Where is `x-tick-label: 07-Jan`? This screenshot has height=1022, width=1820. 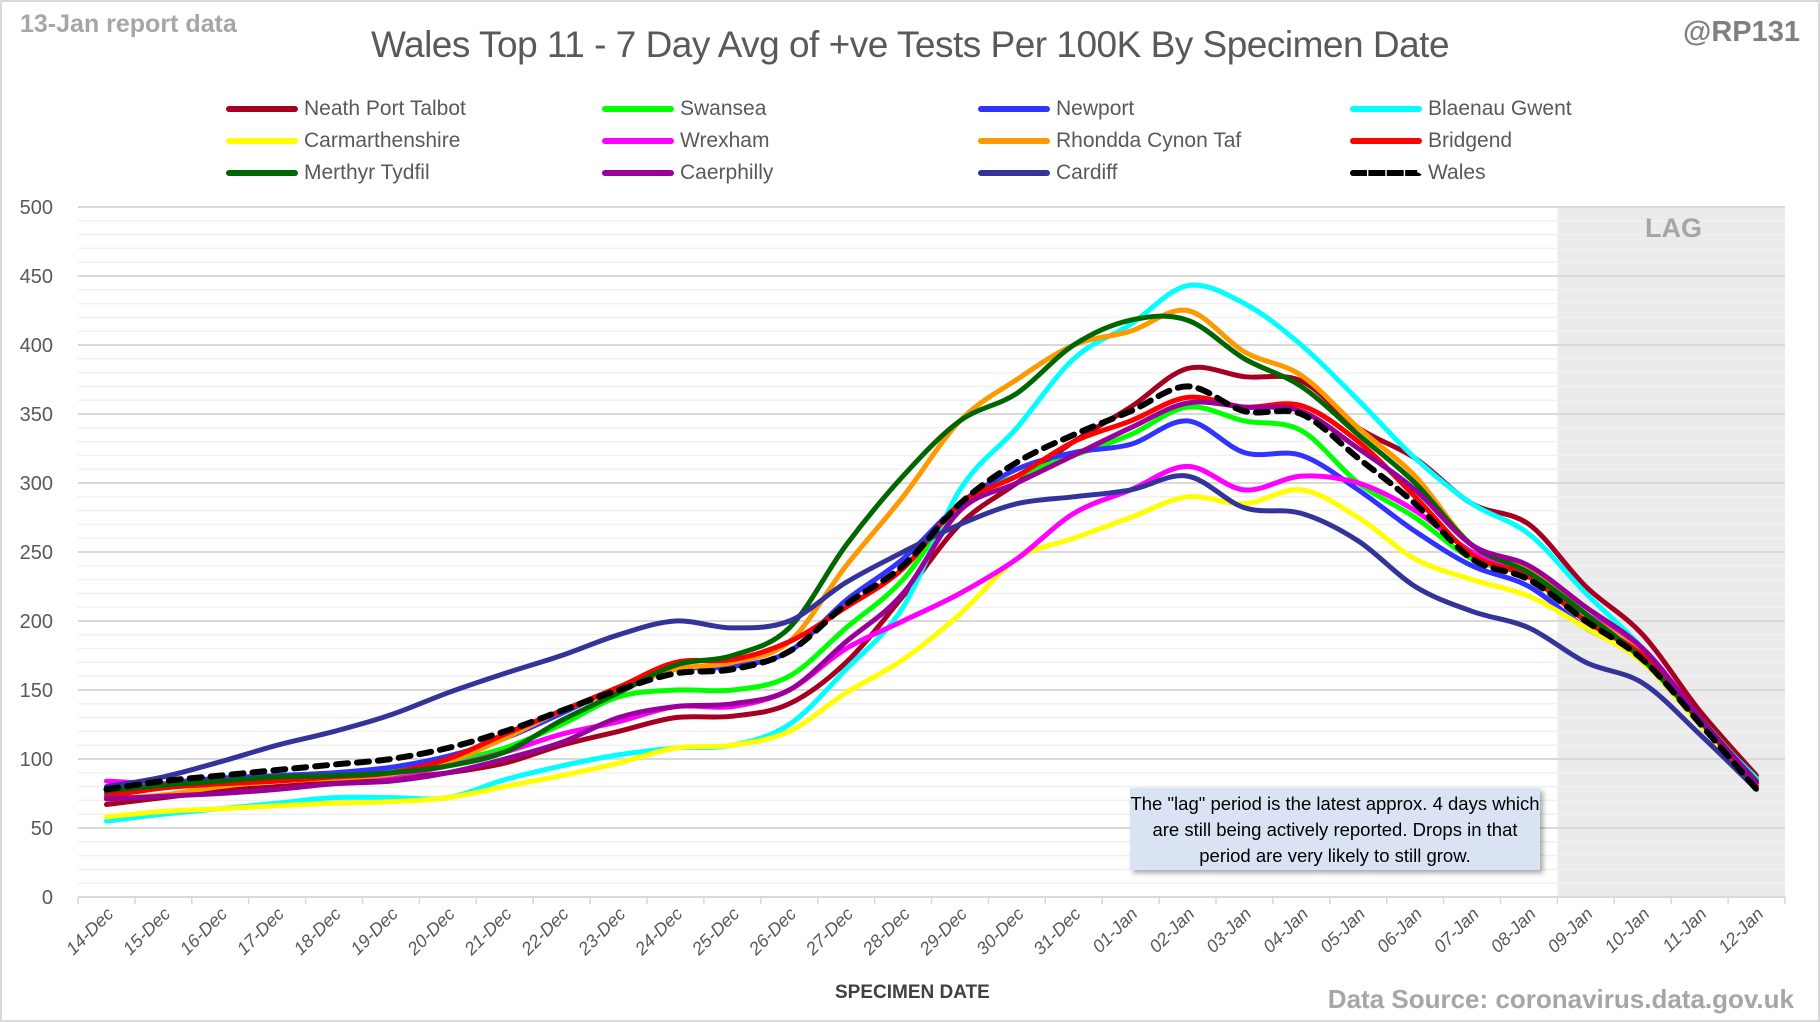
x-tick-label: 07-Jan is located at coordinates (1456, 930).